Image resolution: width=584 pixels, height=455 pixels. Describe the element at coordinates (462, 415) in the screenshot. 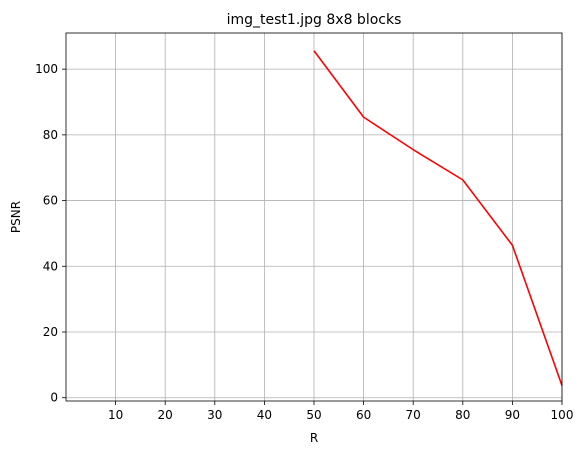

I see `x-tick-label: 80` at that location.